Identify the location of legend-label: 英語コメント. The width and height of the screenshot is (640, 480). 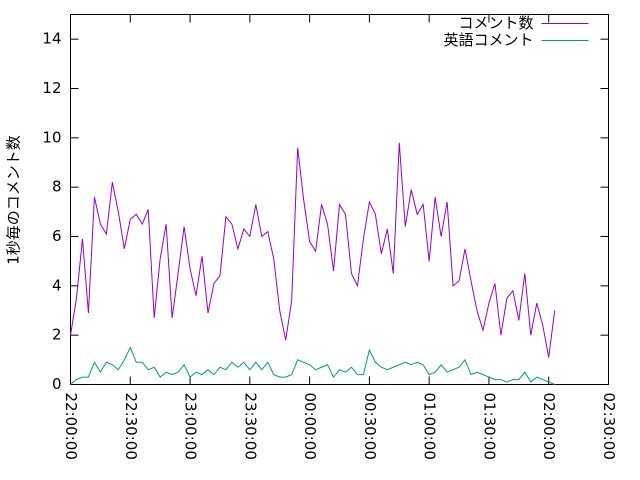
(488, 40).